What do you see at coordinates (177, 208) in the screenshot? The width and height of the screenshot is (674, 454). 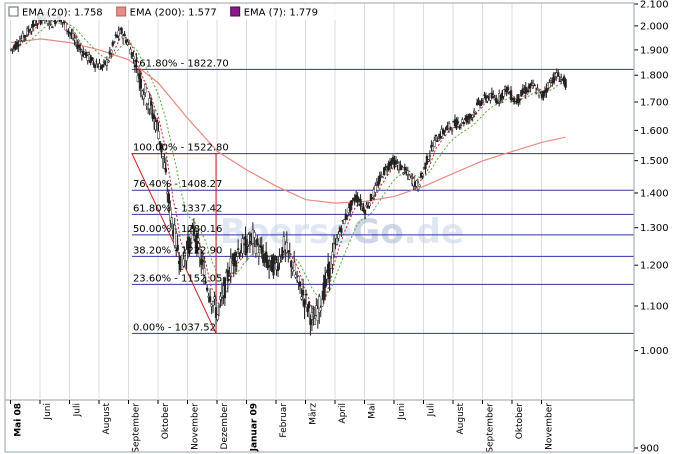 I see `fib-level-label: 61.80% - 1337.42` at bounding box center [177, 208].